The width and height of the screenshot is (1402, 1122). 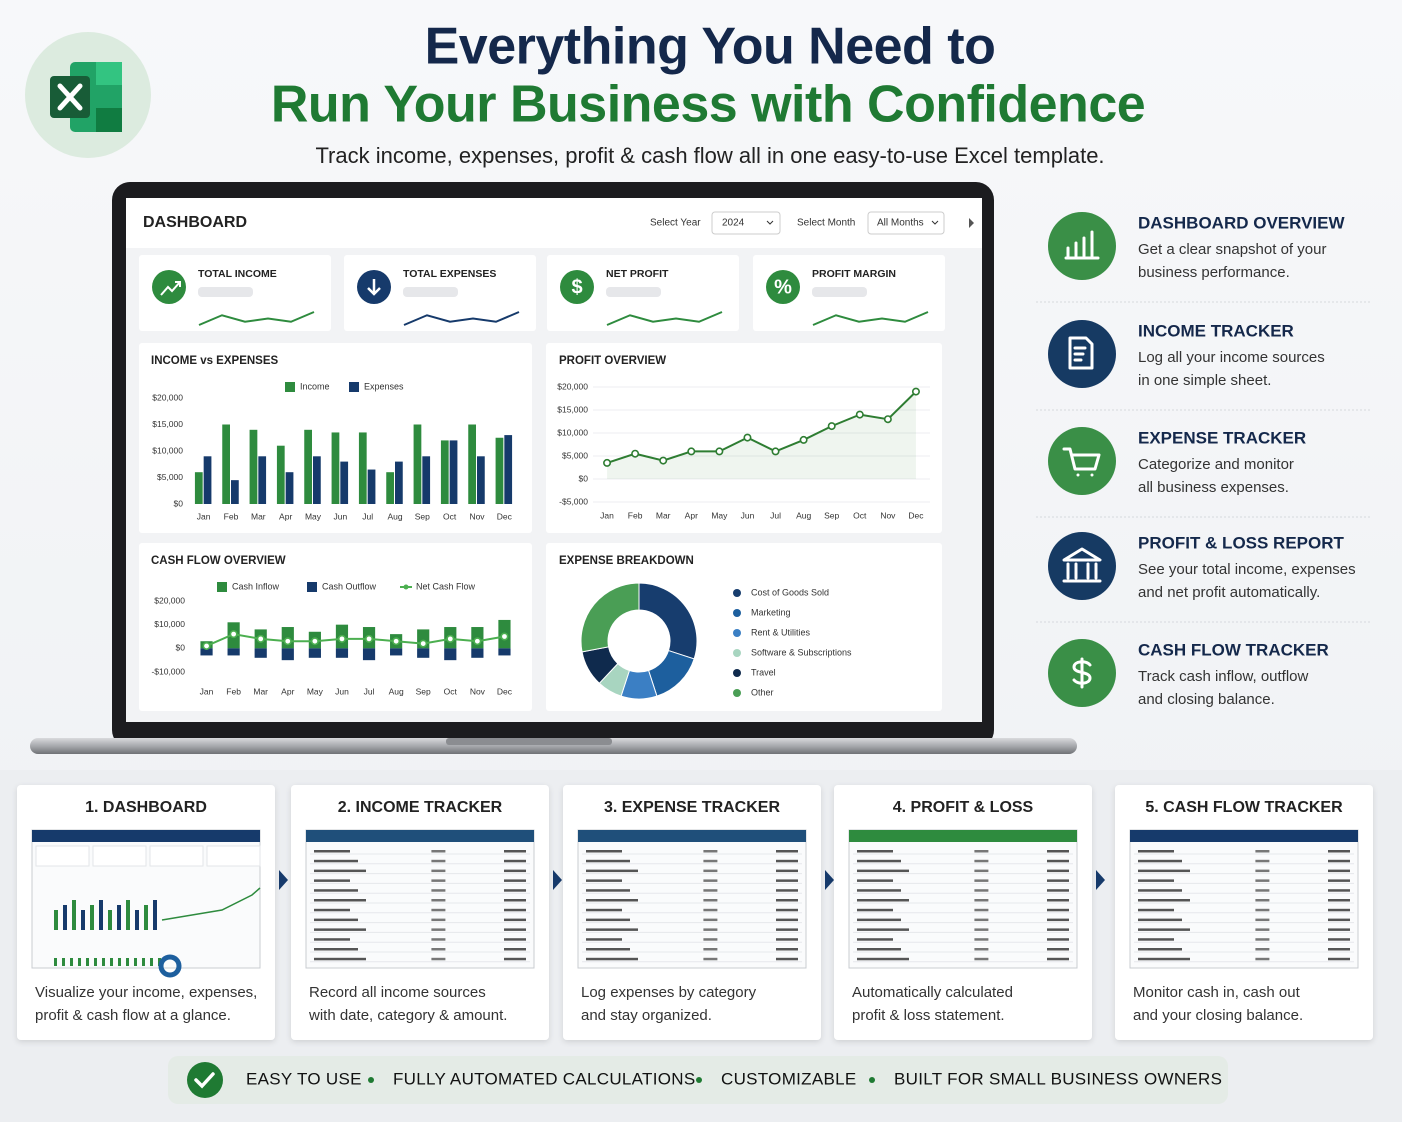 What do you see at coordinates (781, 632) in the screenshot?
I see `legend-label: Rent & Utilities` at bounding box center [781, 632].